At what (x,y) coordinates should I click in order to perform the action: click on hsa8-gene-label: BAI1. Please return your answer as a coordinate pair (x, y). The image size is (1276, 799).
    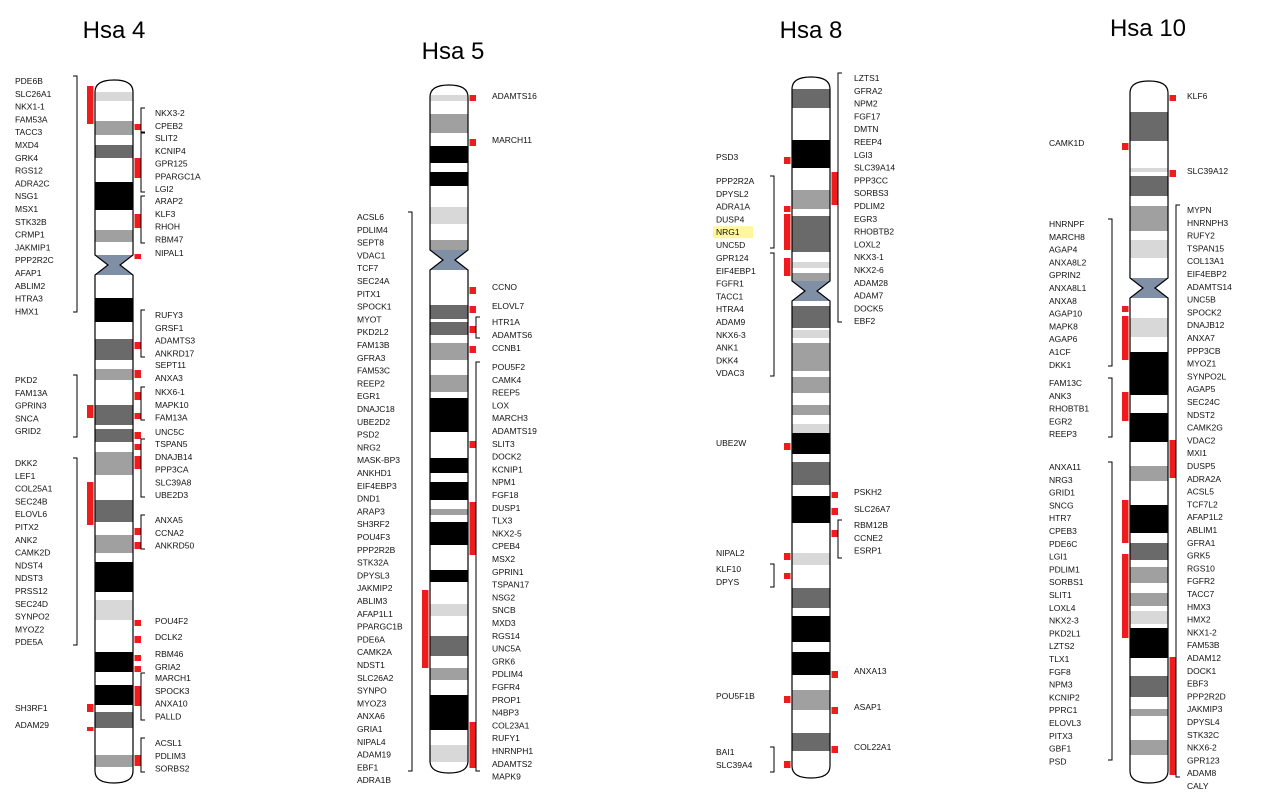
    Looking at the image, I should click on (725, 752).